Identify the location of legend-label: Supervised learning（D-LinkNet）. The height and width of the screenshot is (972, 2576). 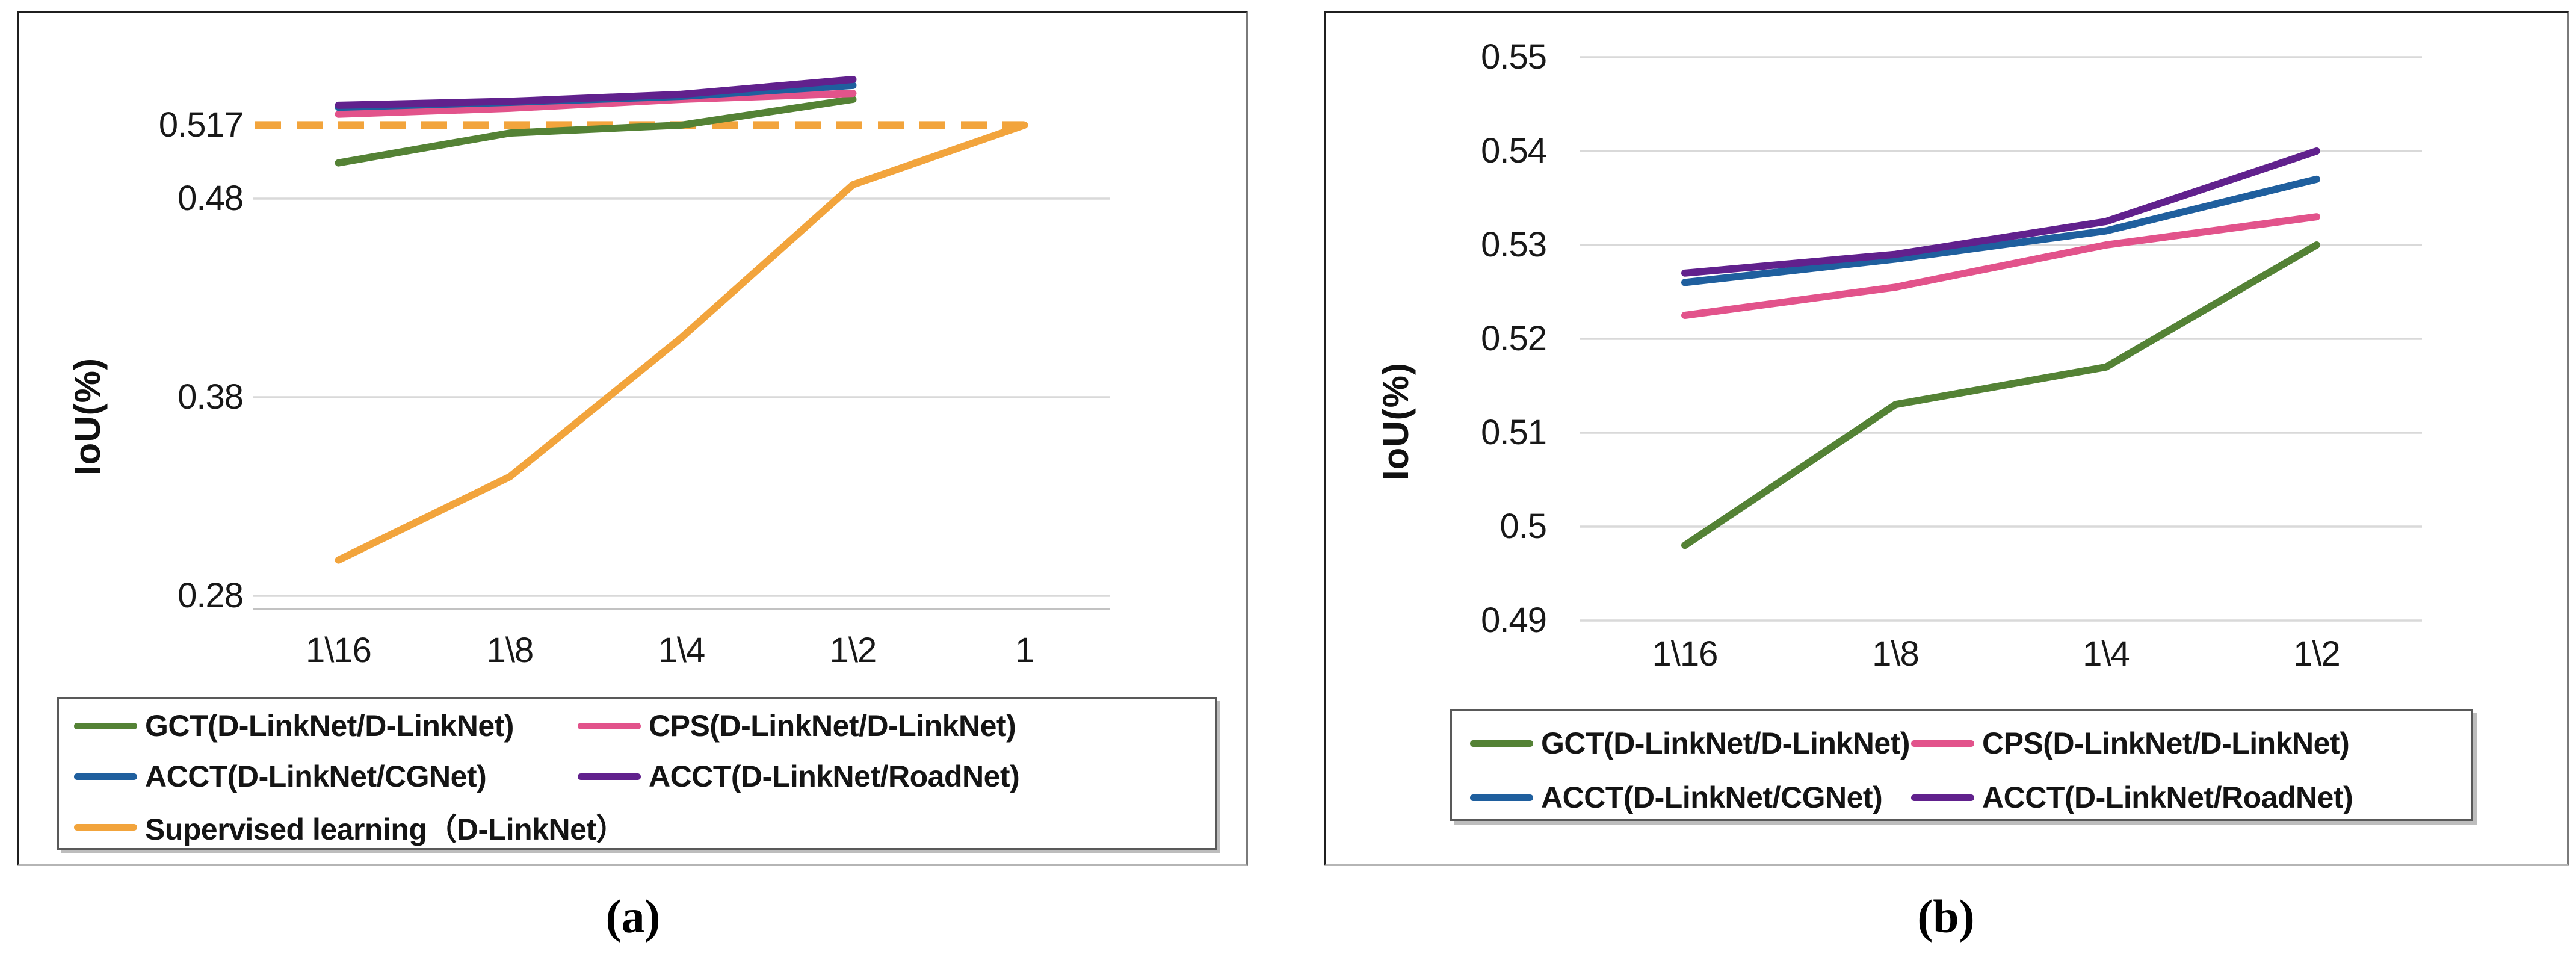
(385, 829).